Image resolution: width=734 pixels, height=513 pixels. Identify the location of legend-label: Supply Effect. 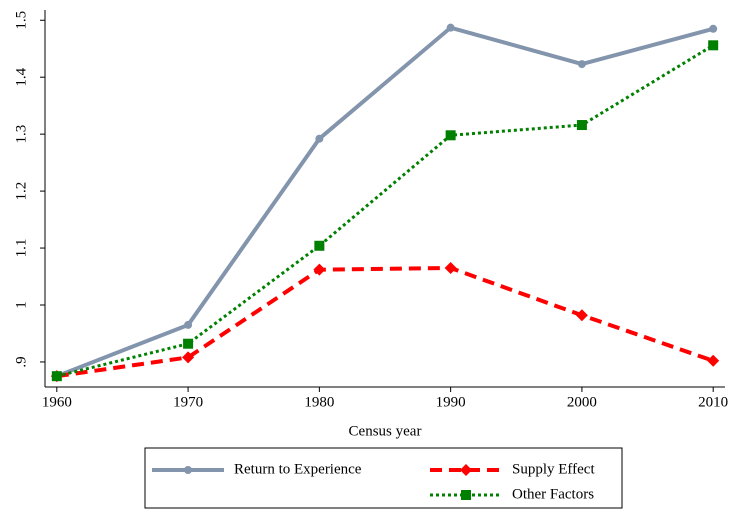
(553, 469).